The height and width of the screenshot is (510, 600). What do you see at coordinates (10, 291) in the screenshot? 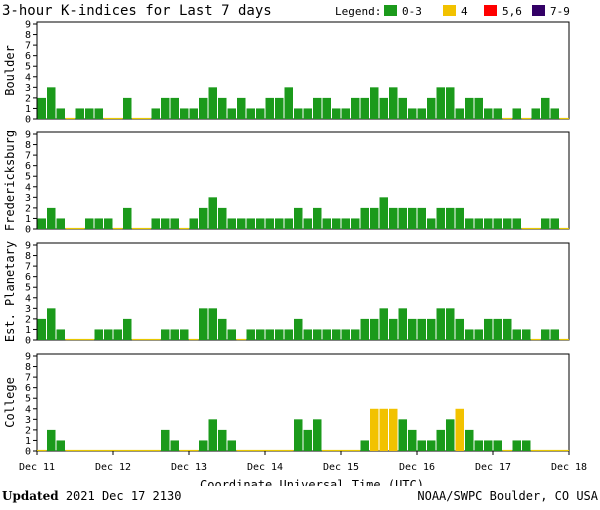
I see `station-name: Est. Planetary` at bounding box center [10, 291].